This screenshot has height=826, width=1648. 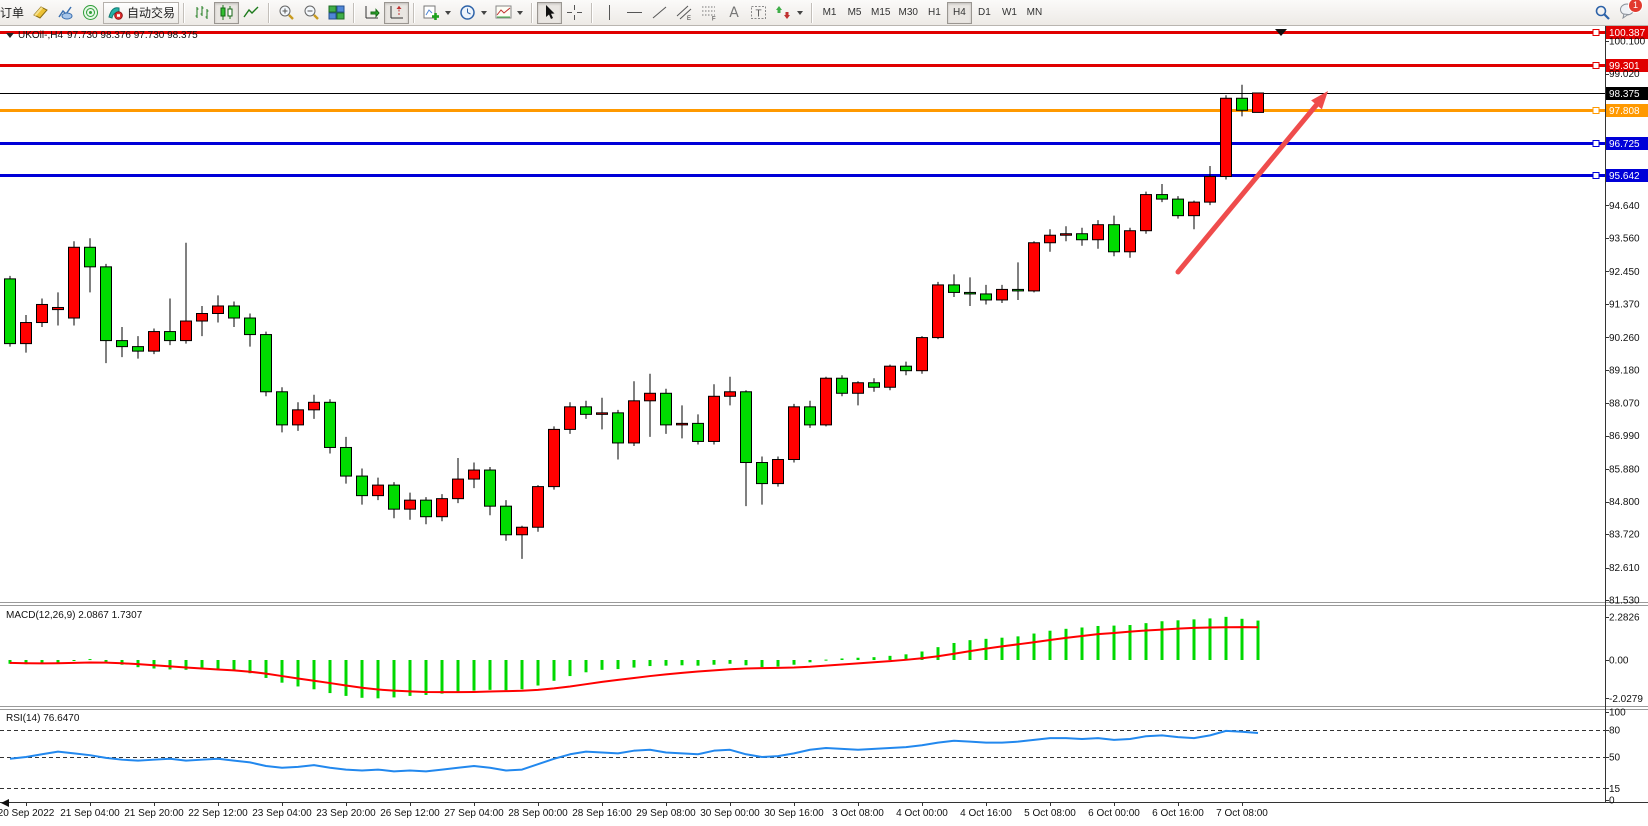 I want to click on price-tick-label: 82.610, so click(x=1624, y=568).